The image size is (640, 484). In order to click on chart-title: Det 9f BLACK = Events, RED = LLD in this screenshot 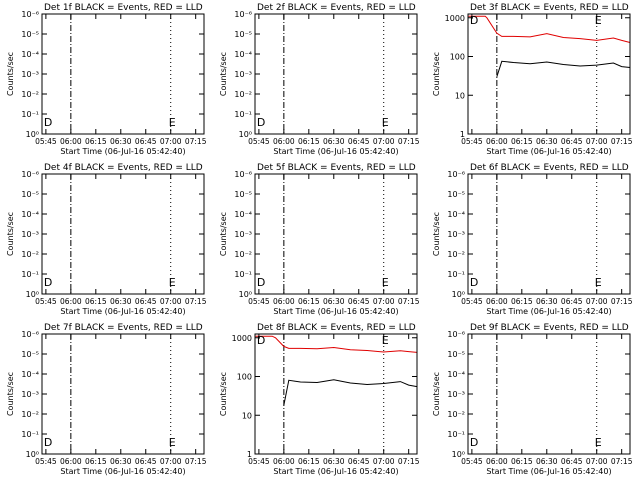, I will do `click(549, 328)`.